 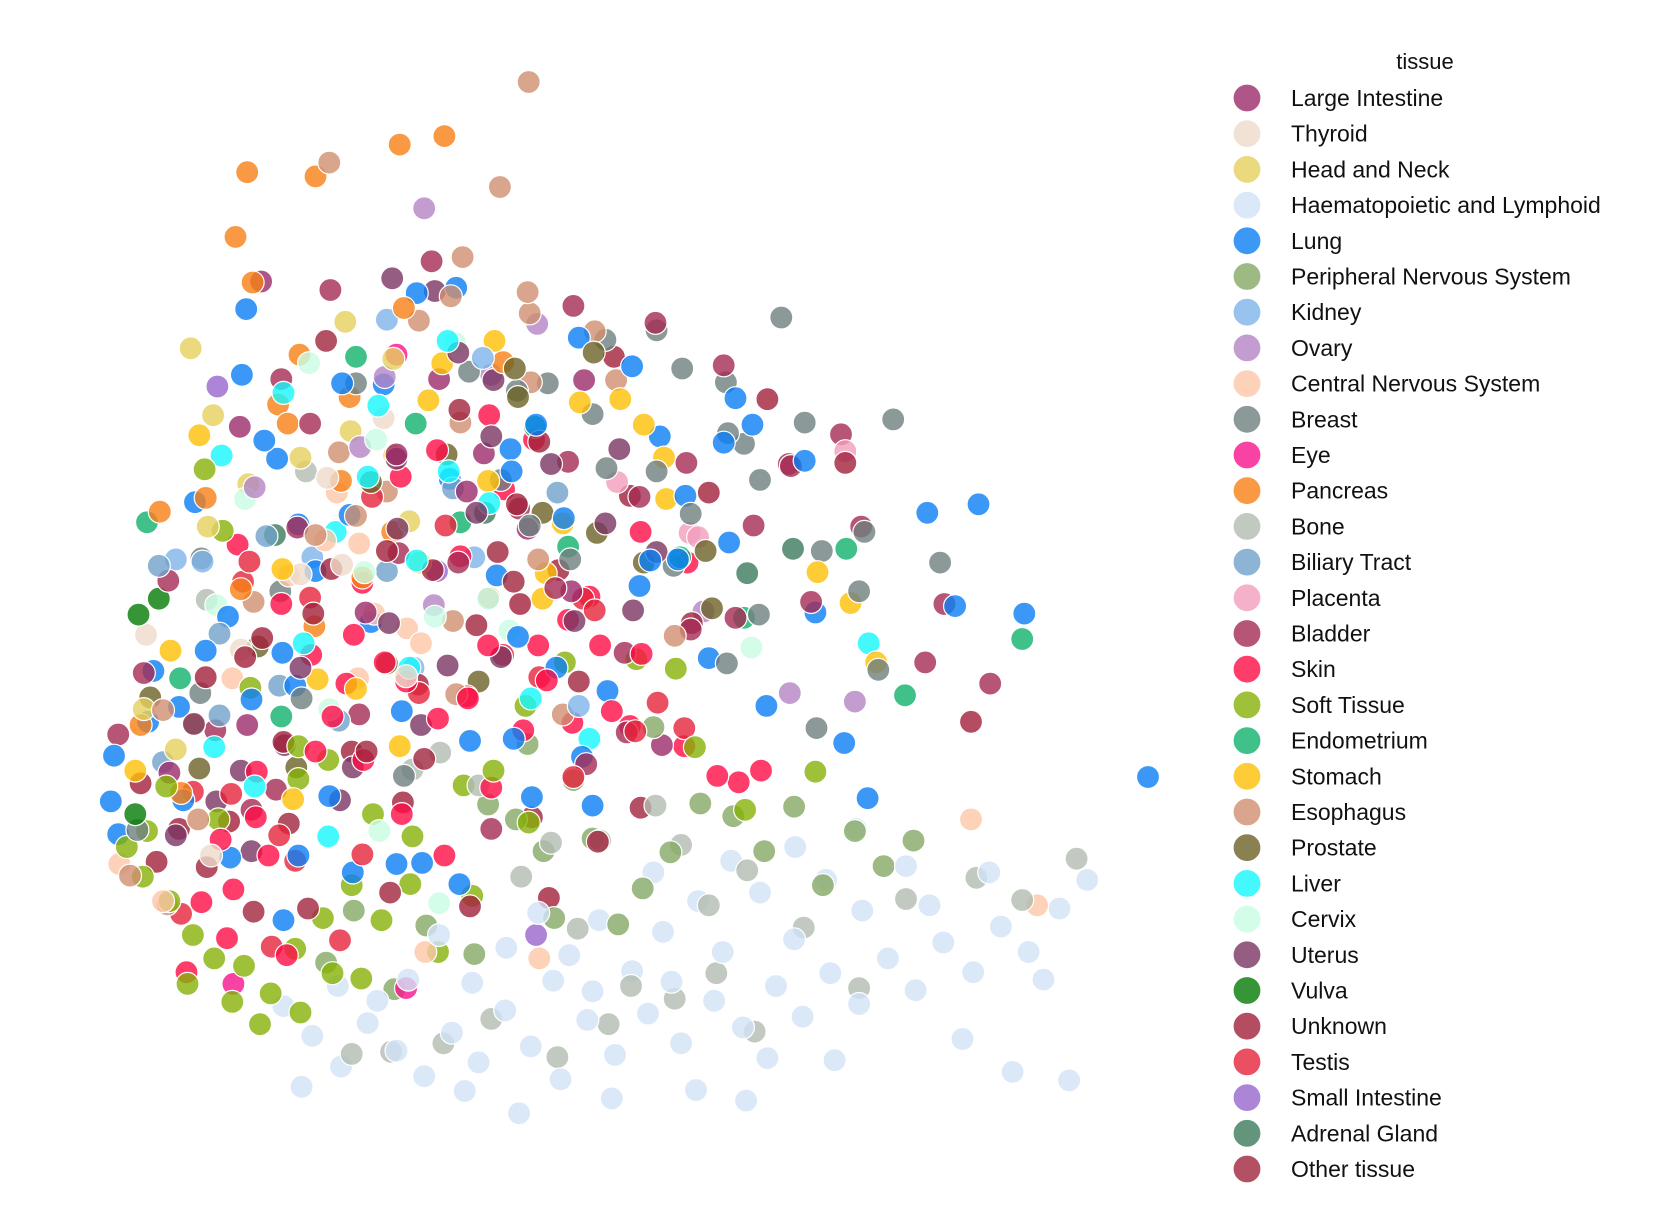 I want to click on legend-entry: Endometrium, so click(x=1330, y=740).